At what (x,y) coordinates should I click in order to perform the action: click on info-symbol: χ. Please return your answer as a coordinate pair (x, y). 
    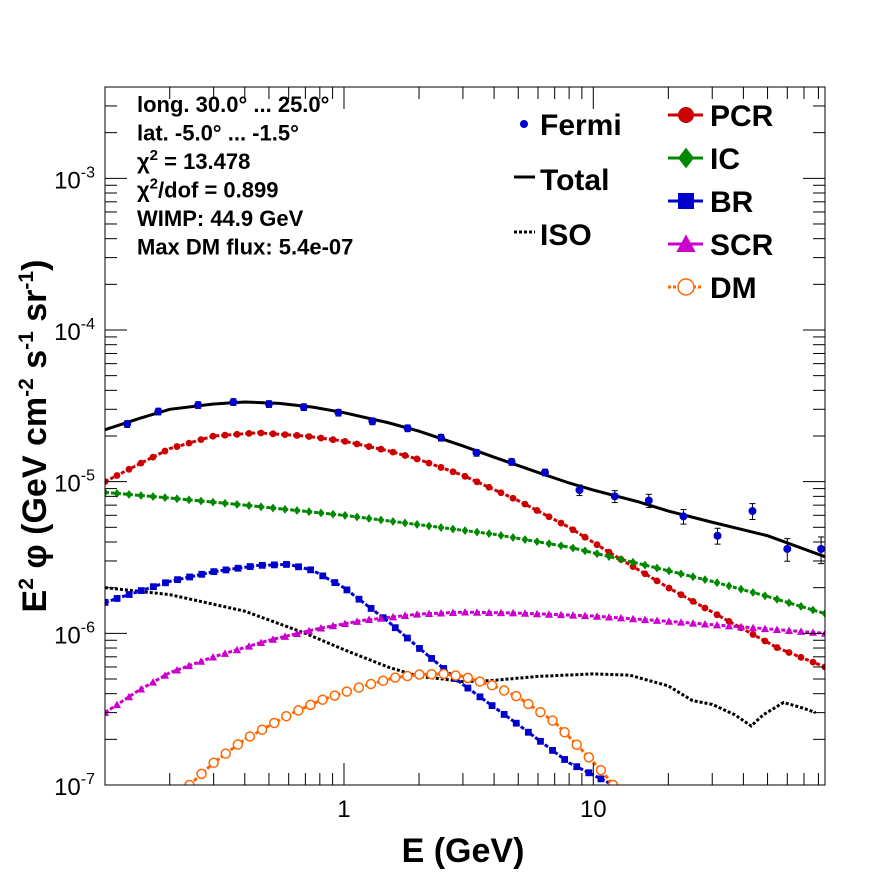
    Looking at the image, I should click on (143, 161).